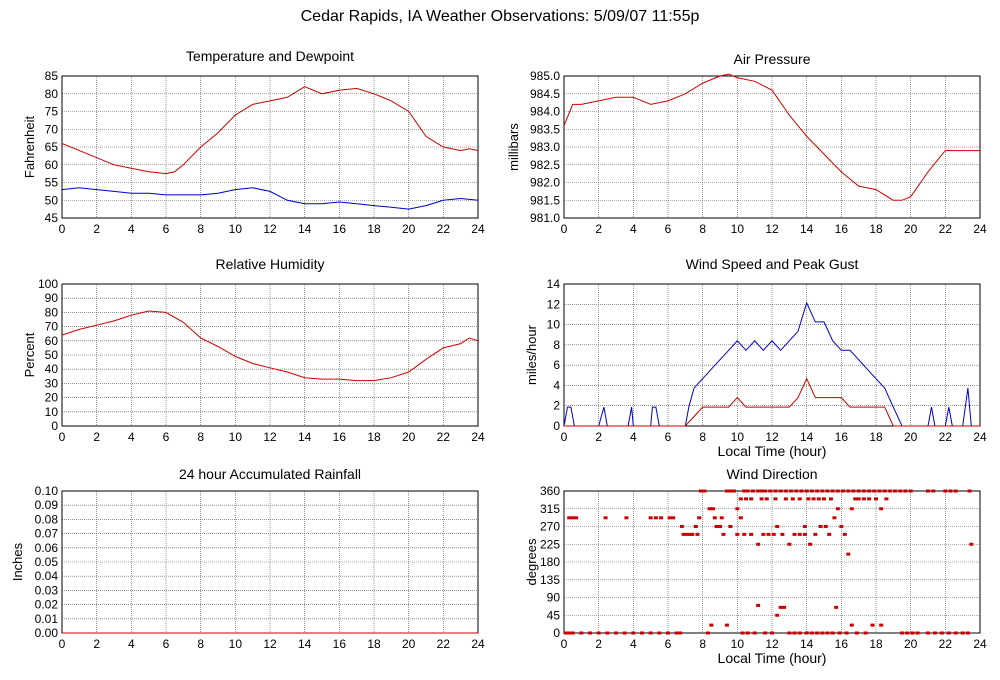 The height and width of the screenshot is (680, 1000). Describe the element at coordinates (946, 437) in the screenshot. I see `wind-xtick-label: 22` at that location.